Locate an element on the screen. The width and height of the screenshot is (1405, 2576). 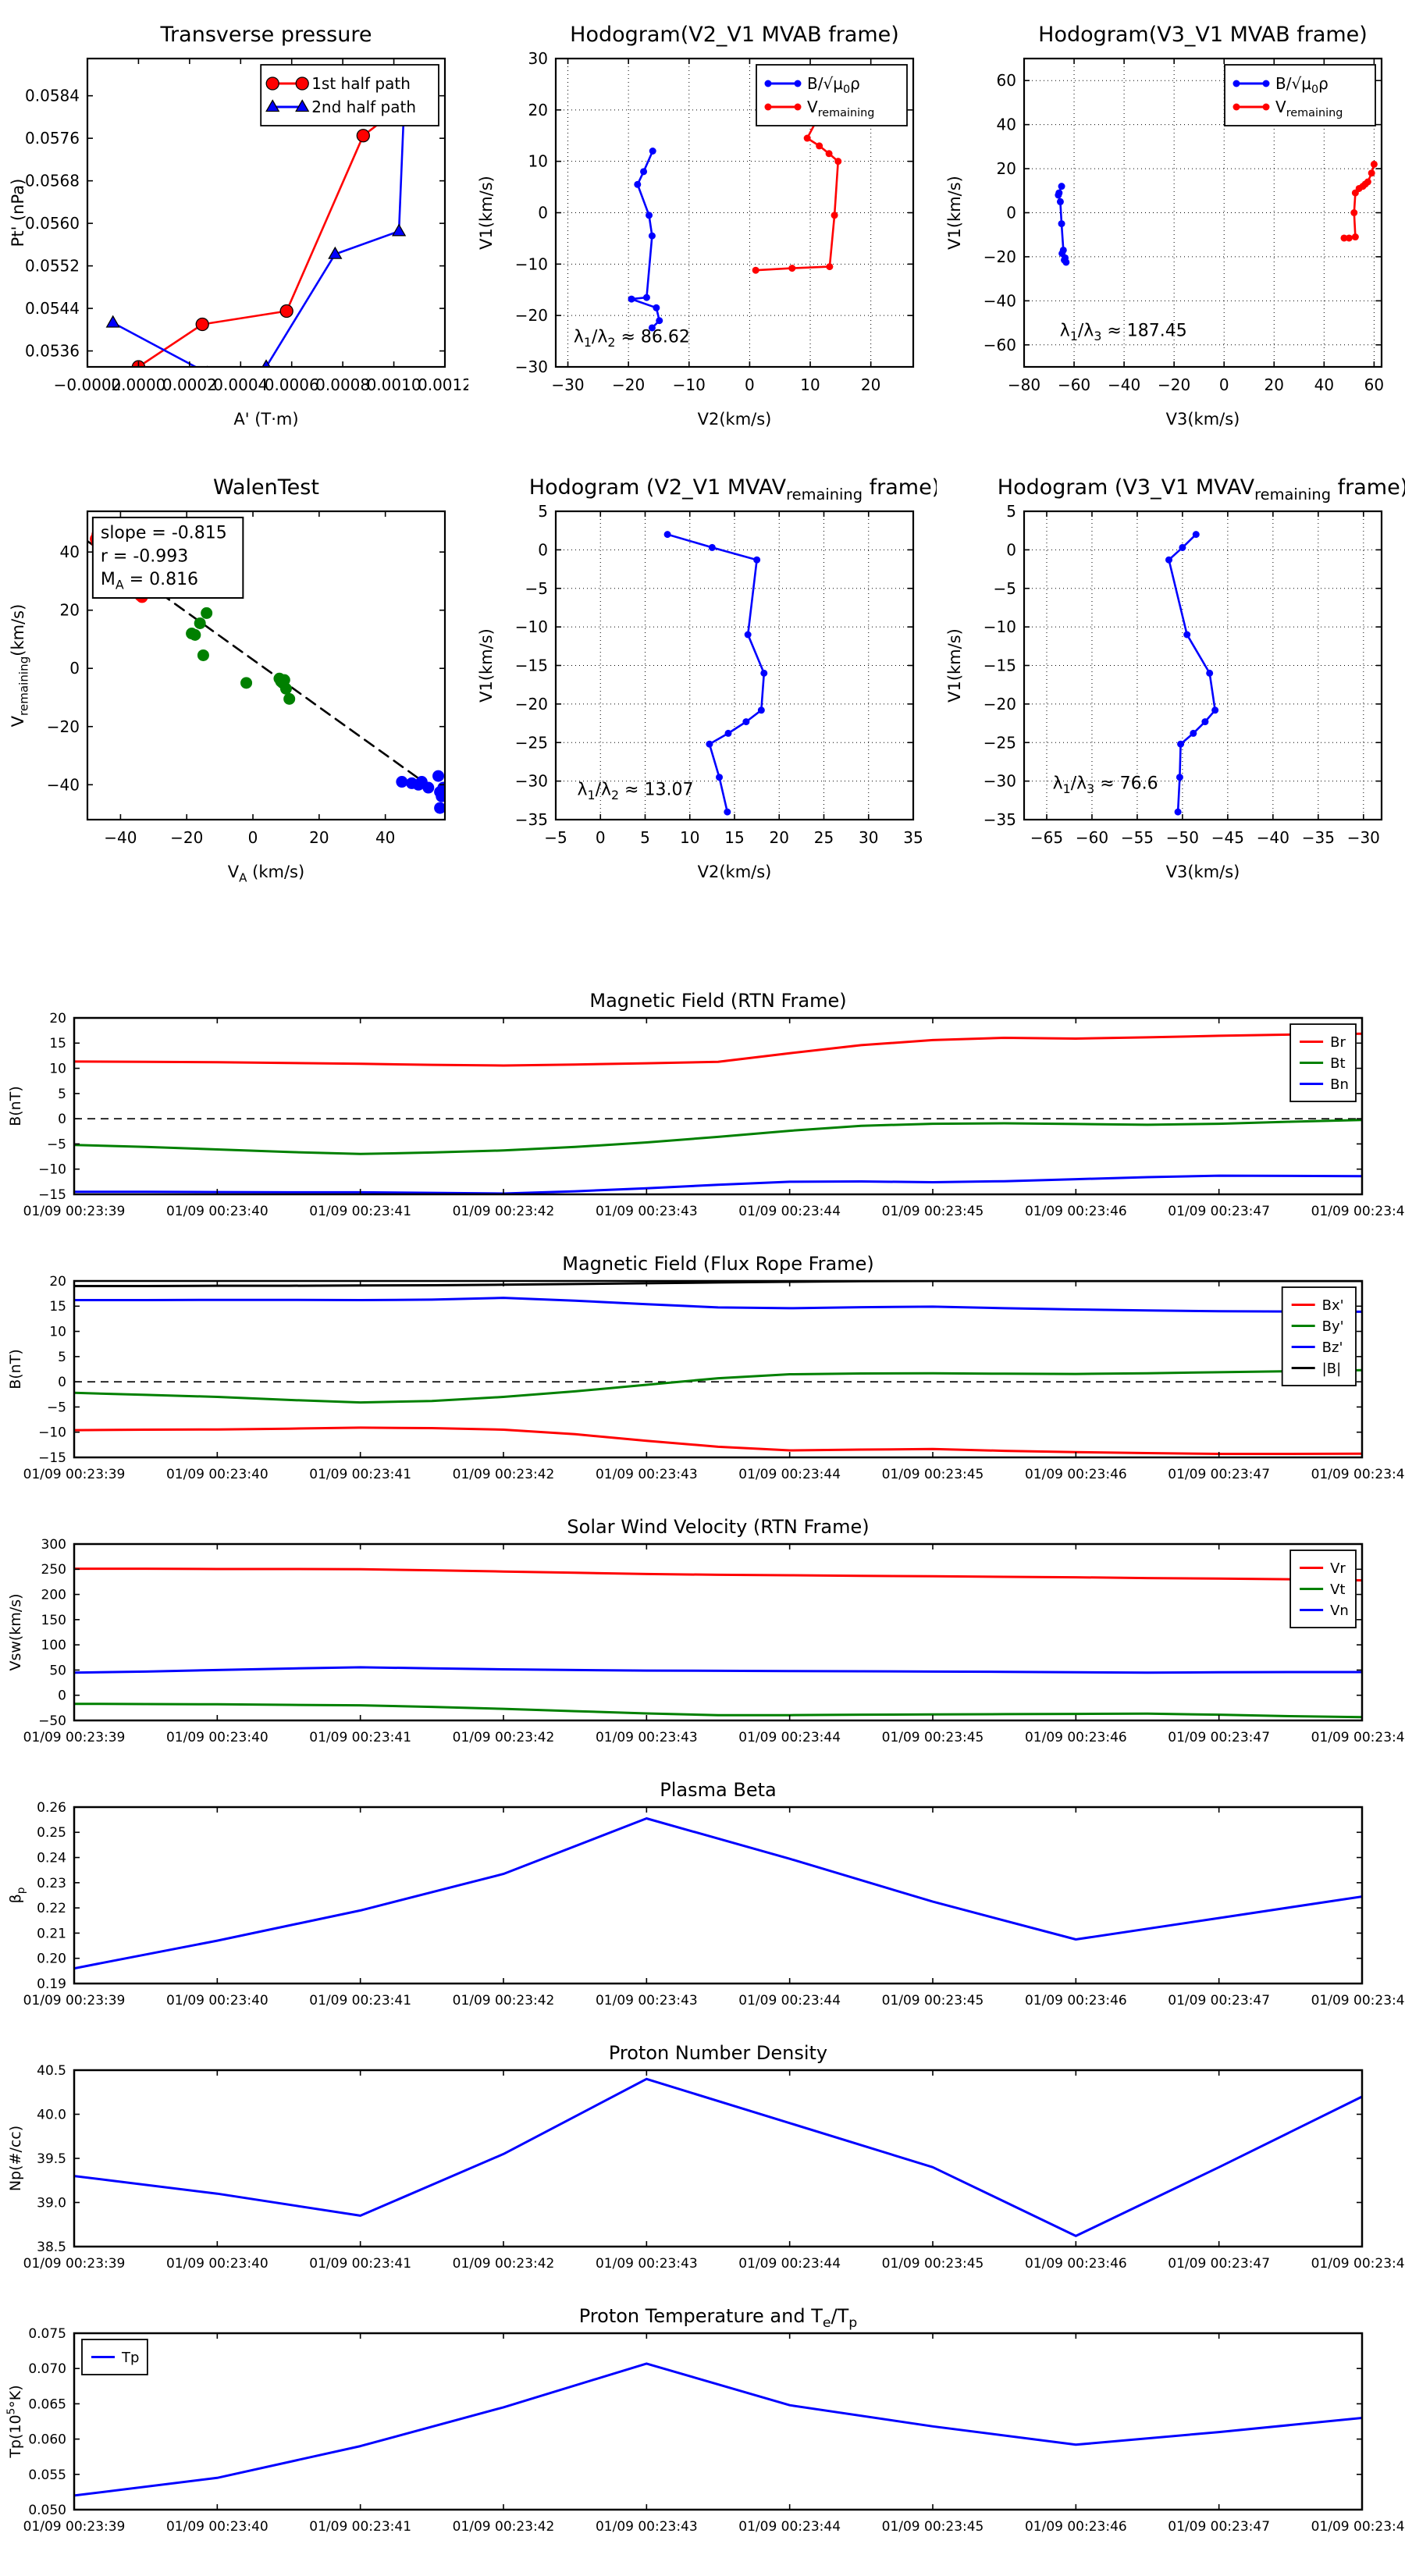
x-tick-label: 60 is located at coordinates (1374, 384).